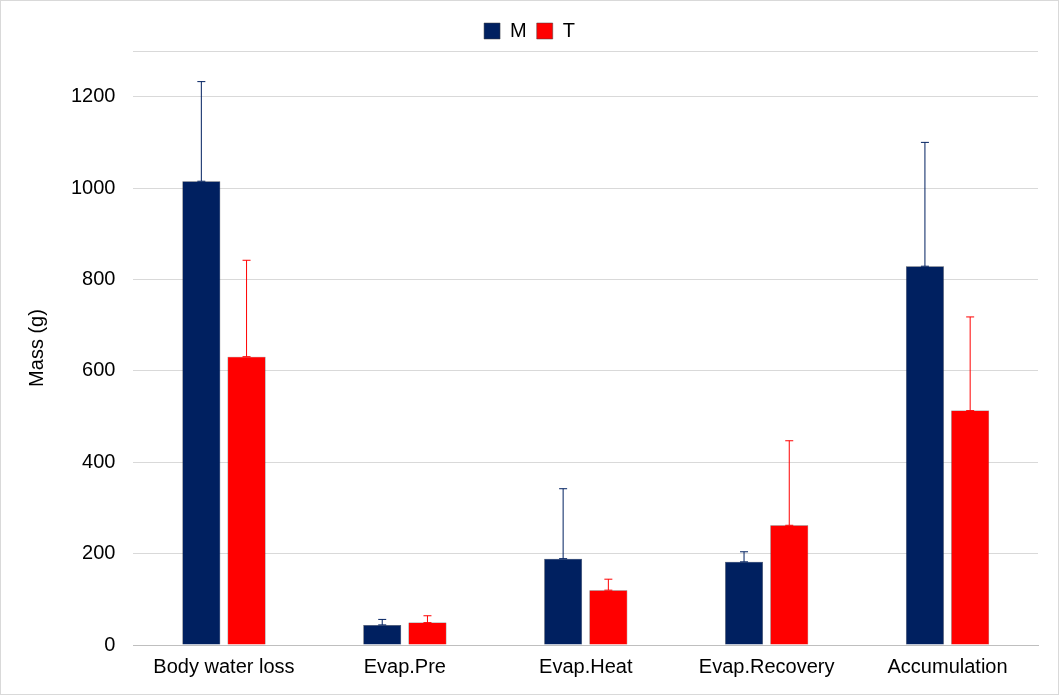 The image size is (1059, 695). What do you see at coordinates (99, 460) in the screenshot?
I see `y-tick-label: 400` at bounding box center [99, 460].